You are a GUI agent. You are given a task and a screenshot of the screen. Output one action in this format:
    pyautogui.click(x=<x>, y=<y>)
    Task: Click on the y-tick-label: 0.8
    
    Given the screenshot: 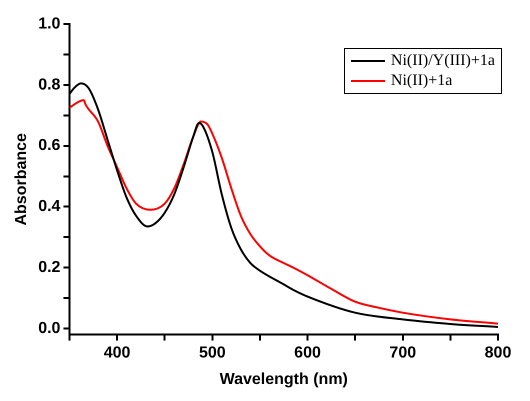 What is the action you would take?
    pyautogui.click(x=49, y=85)
    